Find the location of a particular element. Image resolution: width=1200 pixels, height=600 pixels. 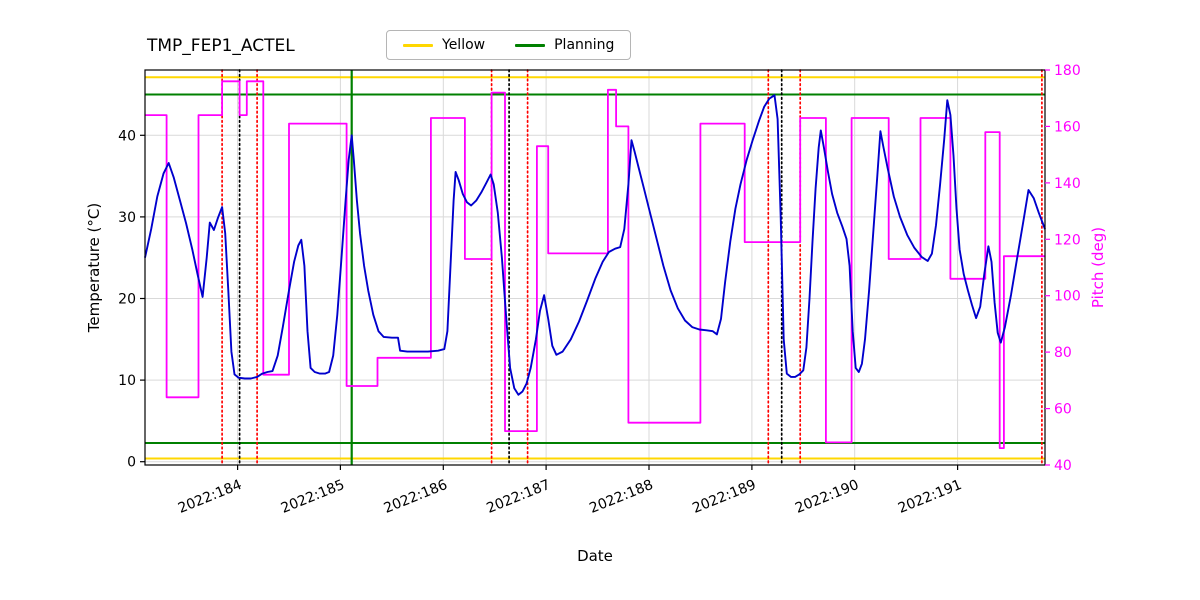

x-tick-label: 2022:184 is located at coordinates (210, 497).